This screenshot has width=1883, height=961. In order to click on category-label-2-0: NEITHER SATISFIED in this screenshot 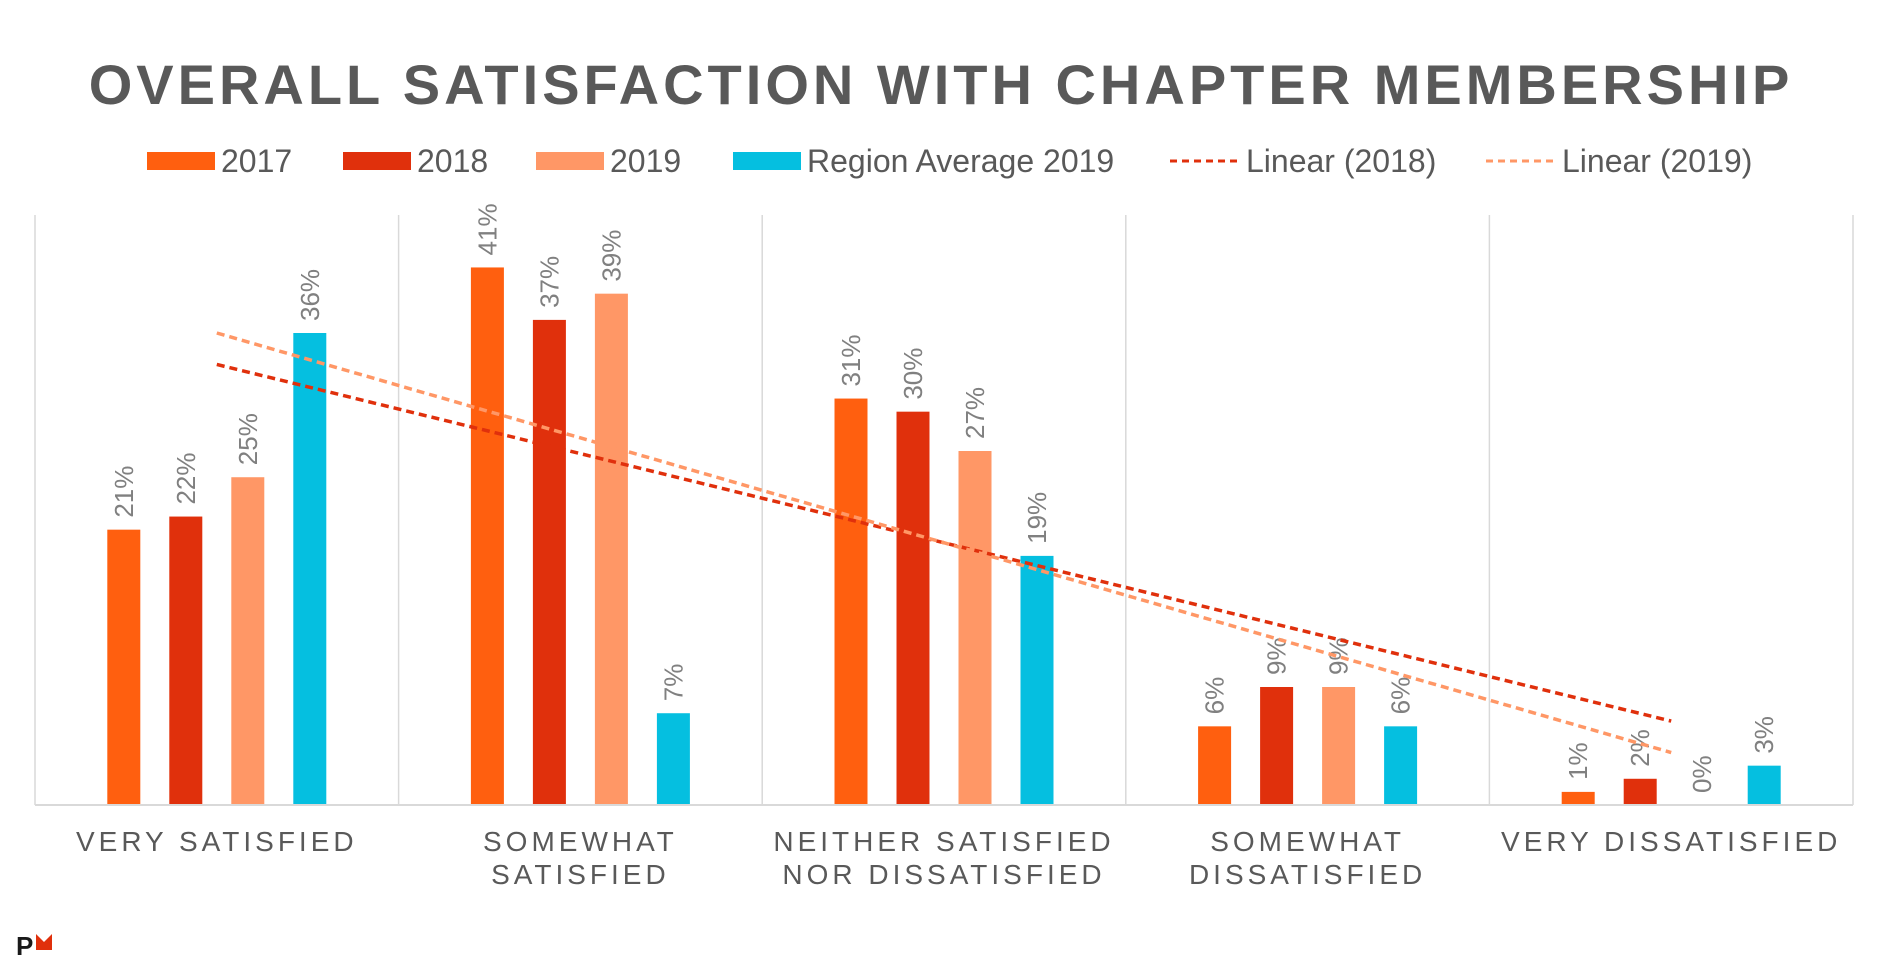, I will do `click(943, 841)`.